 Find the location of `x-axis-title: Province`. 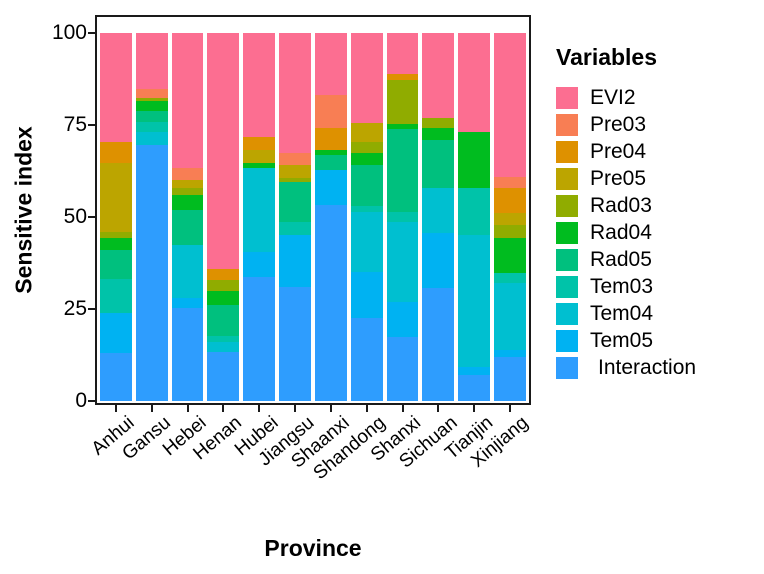

x-axis-title: Province is located at coordinates (313, 548).